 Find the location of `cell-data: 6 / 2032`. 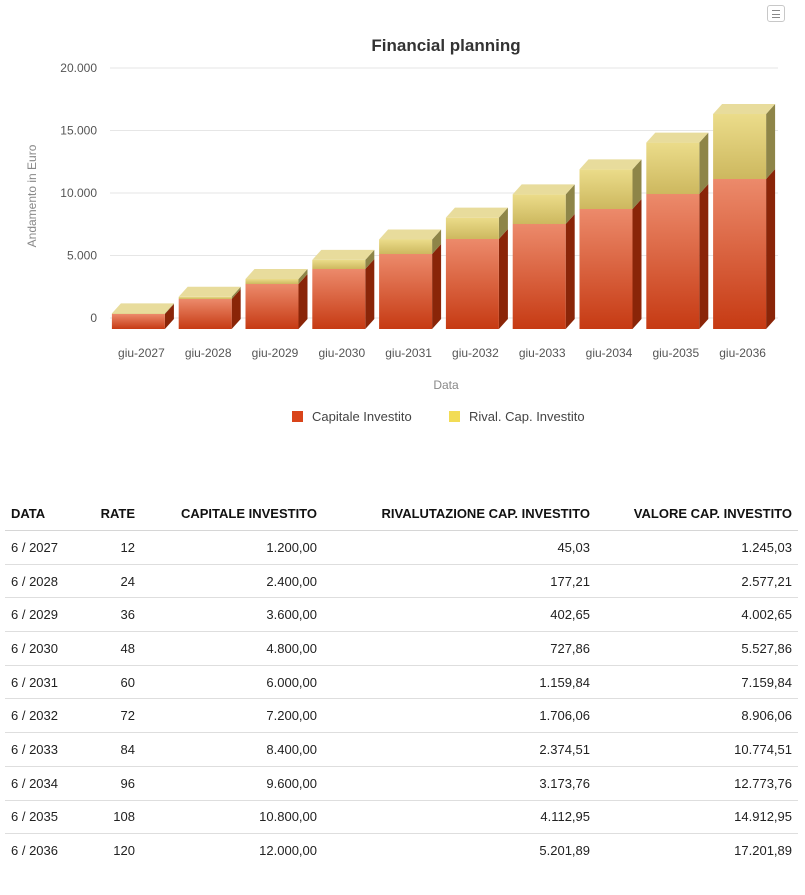

cell-data: 6 / 2032 is located at coordinates (42, 716).